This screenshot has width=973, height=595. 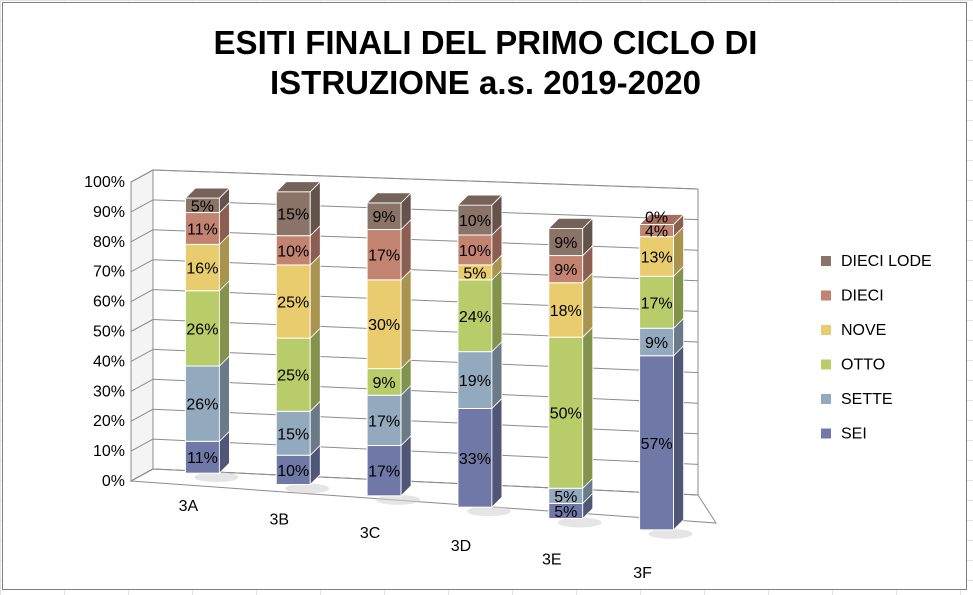 I want to click on y-tick-label: 0%, so click(x=113, y=481).